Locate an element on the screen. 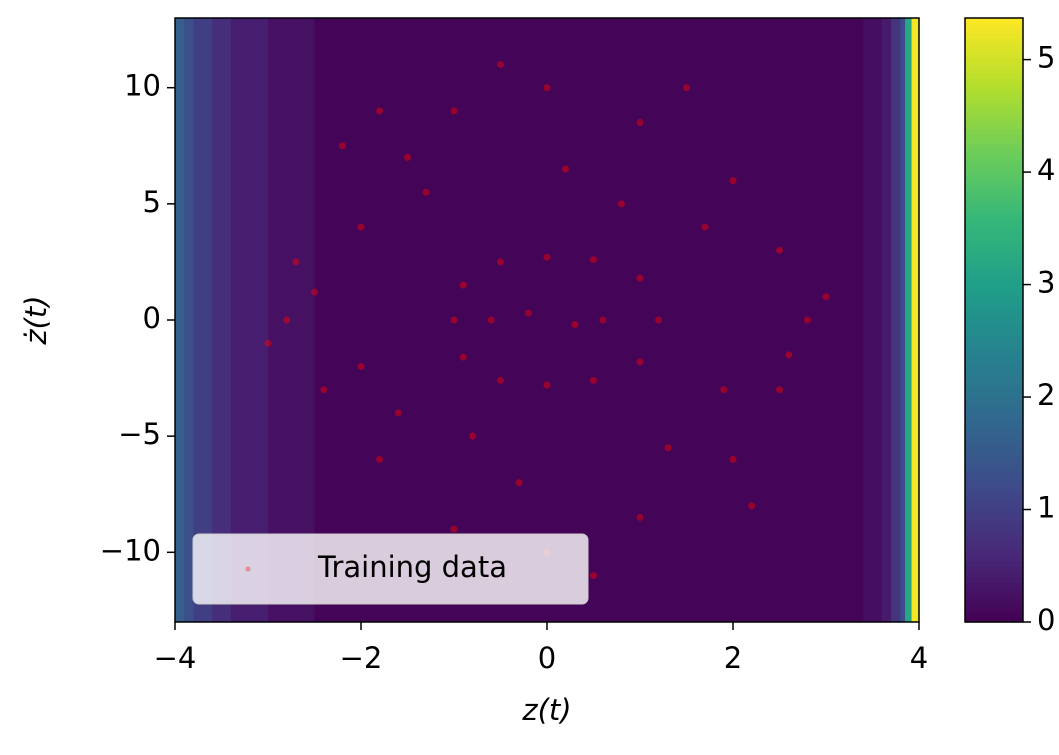  y-tick-label: −10 is located at coordinates (130, 550).